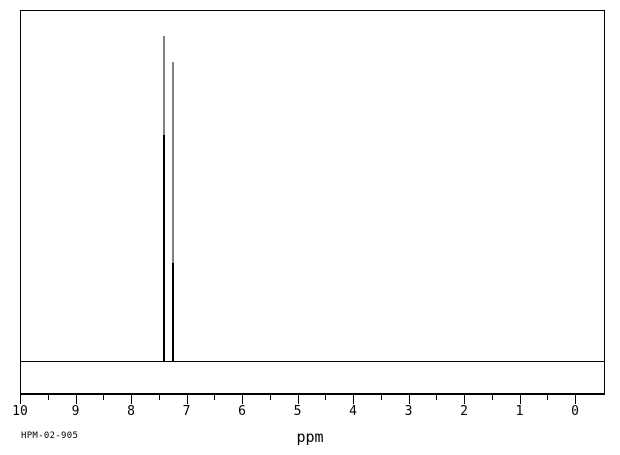 Image resolution: width=620 pixels, height=455 pixels. I want to click on sample-id-label: HPM-02-905, so click(50, 436).